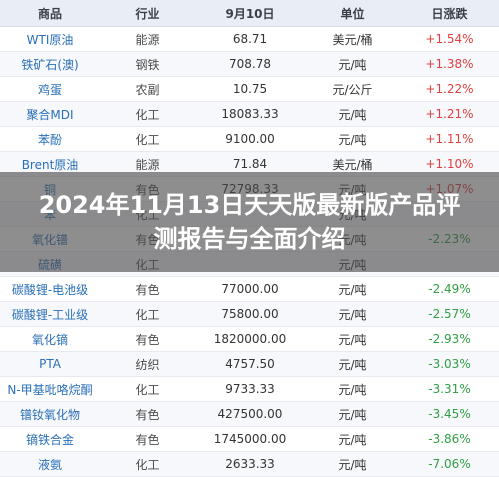 Image resolution: width=499 pixels, height=477 pixels. Describe the element at coordinates (147, 364) in the screenshot. I see `industry-cell: 纺织` at that location.